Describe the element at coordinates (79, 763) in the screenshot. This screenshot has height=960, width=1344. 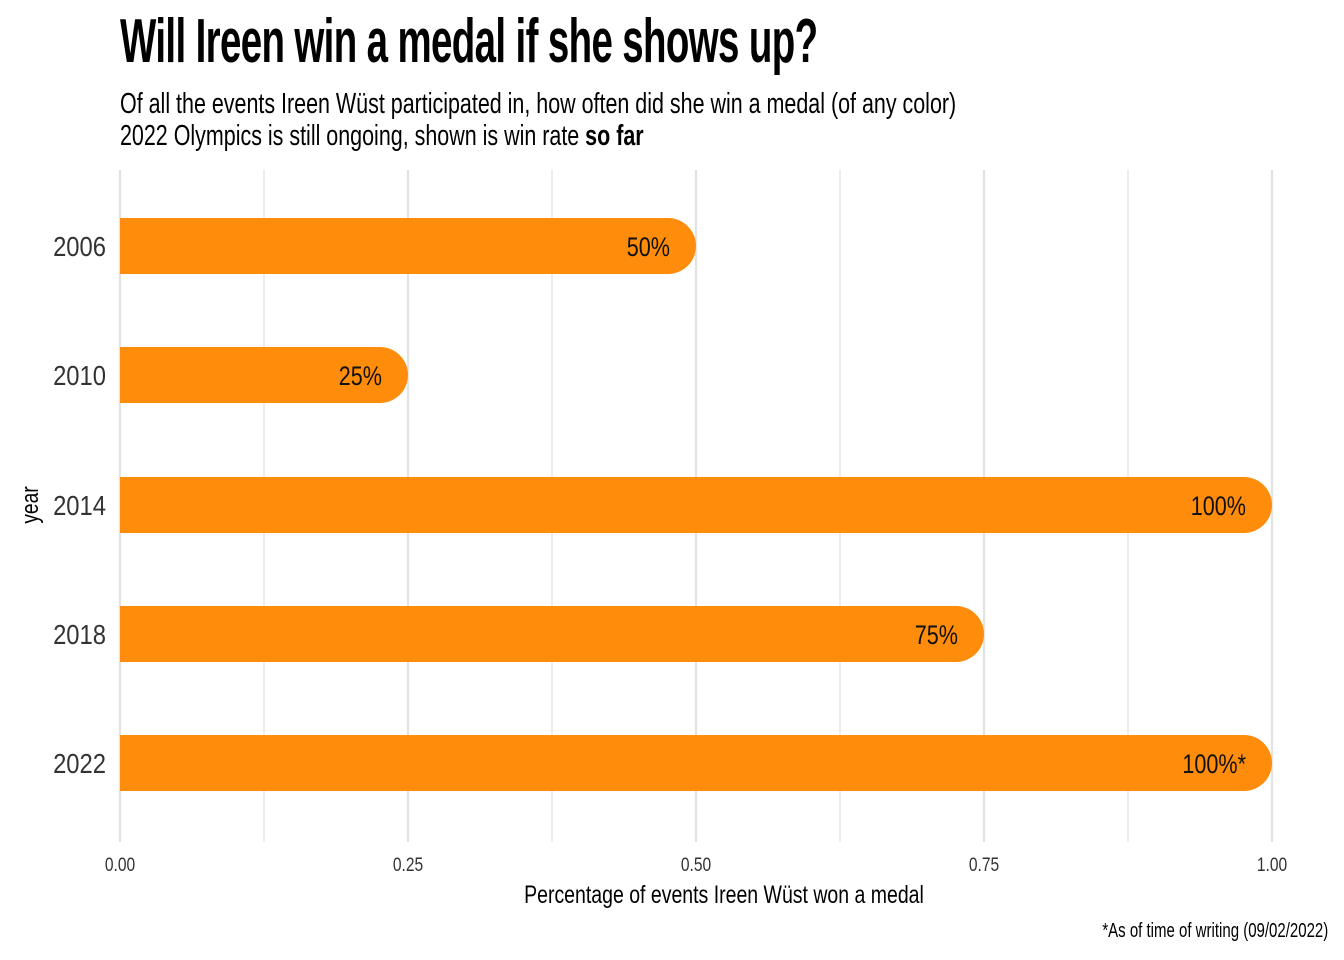
I see `y-tick-label-2022: 2022` at that location.